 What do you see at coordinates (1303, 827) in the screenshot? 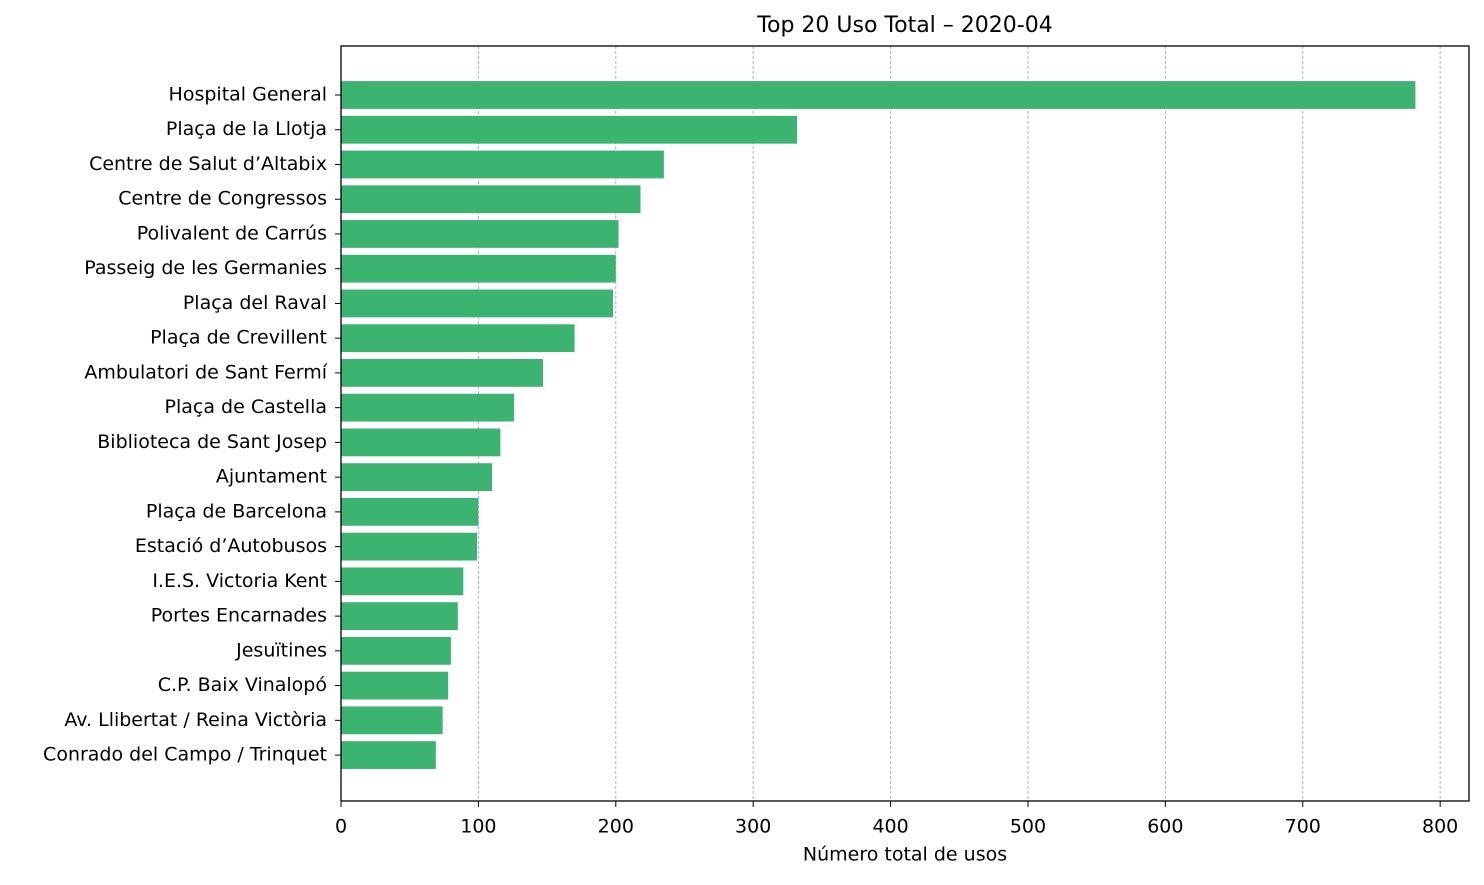
I see `x-tick-label: 700` at bounding box center [1303, 827].